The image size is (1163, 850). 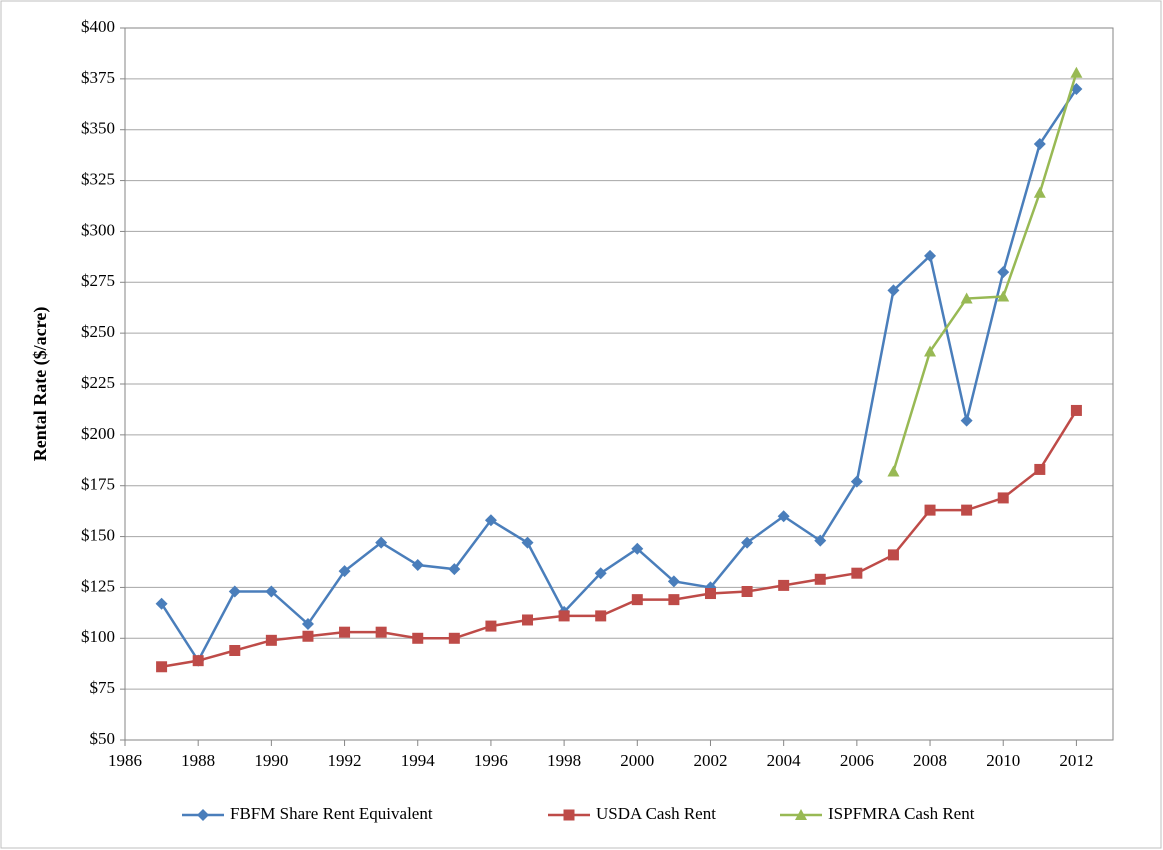 I want to click on y-tick-label: $350, so click(x=98, y=128).